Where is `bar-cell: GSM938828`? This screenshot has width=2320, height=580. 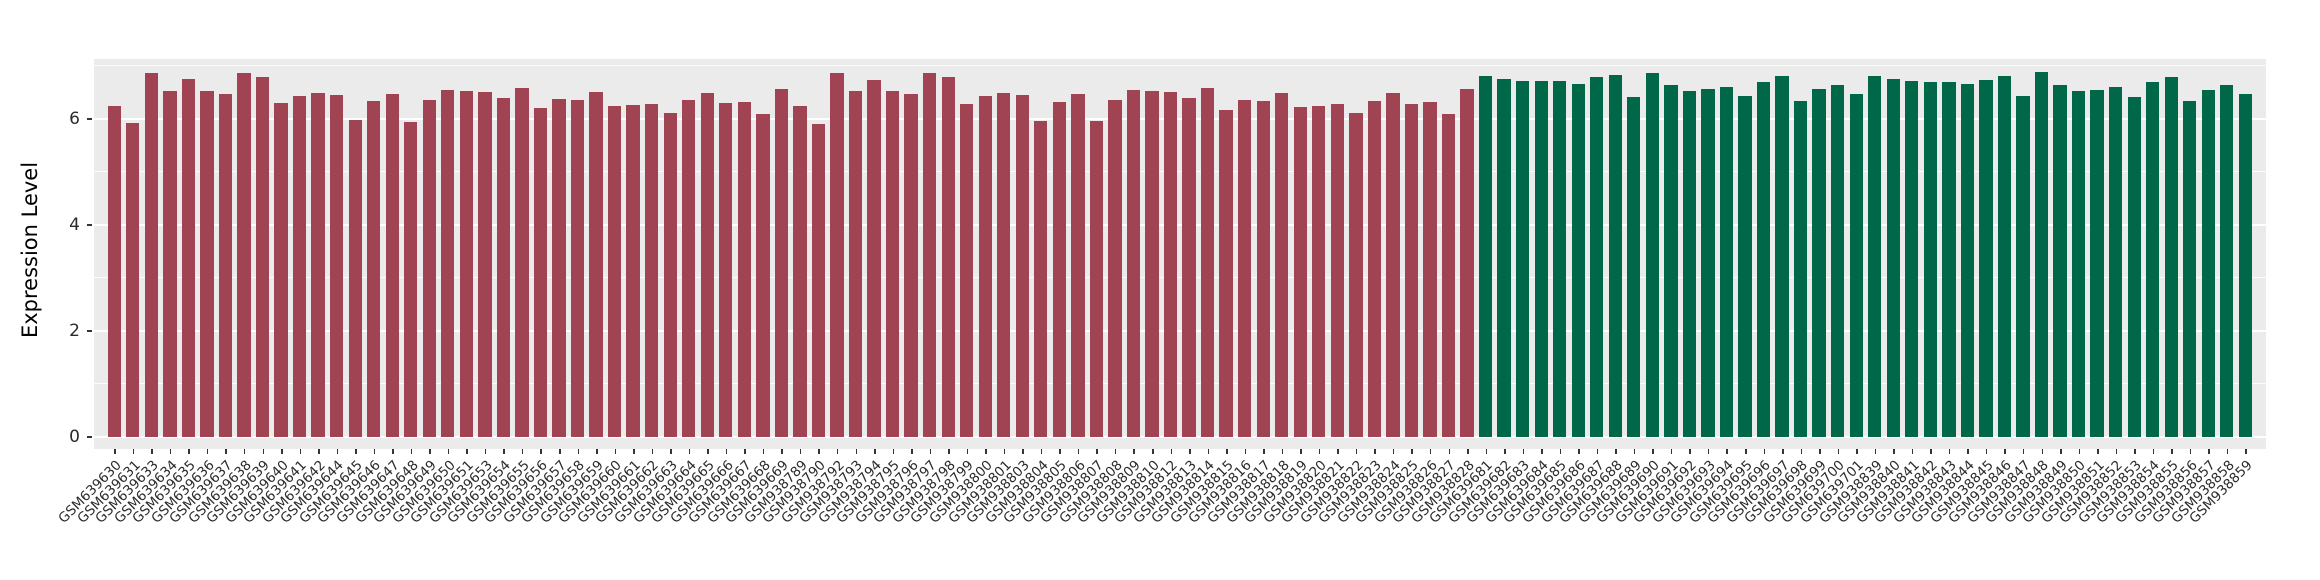 bar-cell: GSM938828 is located at coordinates (1443, 293).